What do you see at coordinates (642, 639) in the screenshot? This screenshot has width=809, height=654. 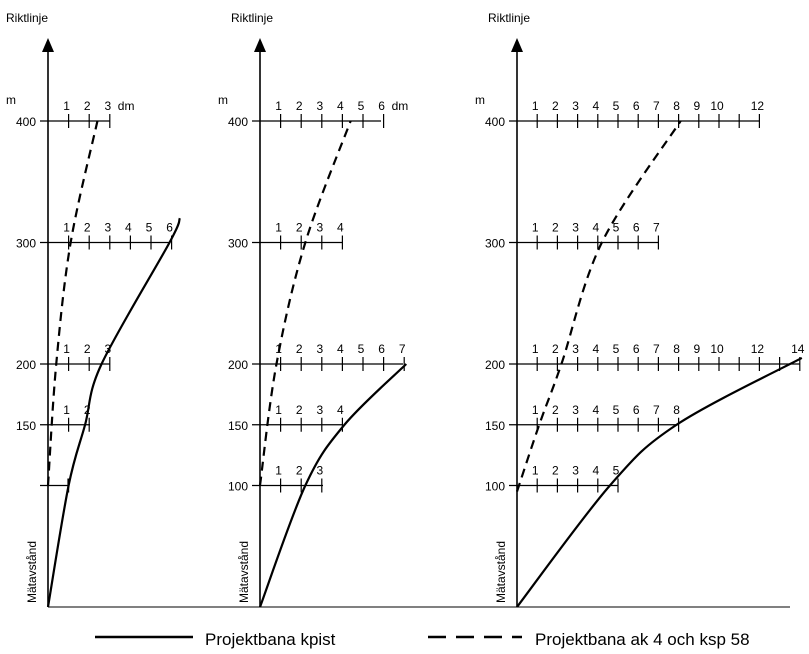 I see `legend-dashed-label: Projektbana ak 4 och ksp 58` at bounding box center [642, 639].